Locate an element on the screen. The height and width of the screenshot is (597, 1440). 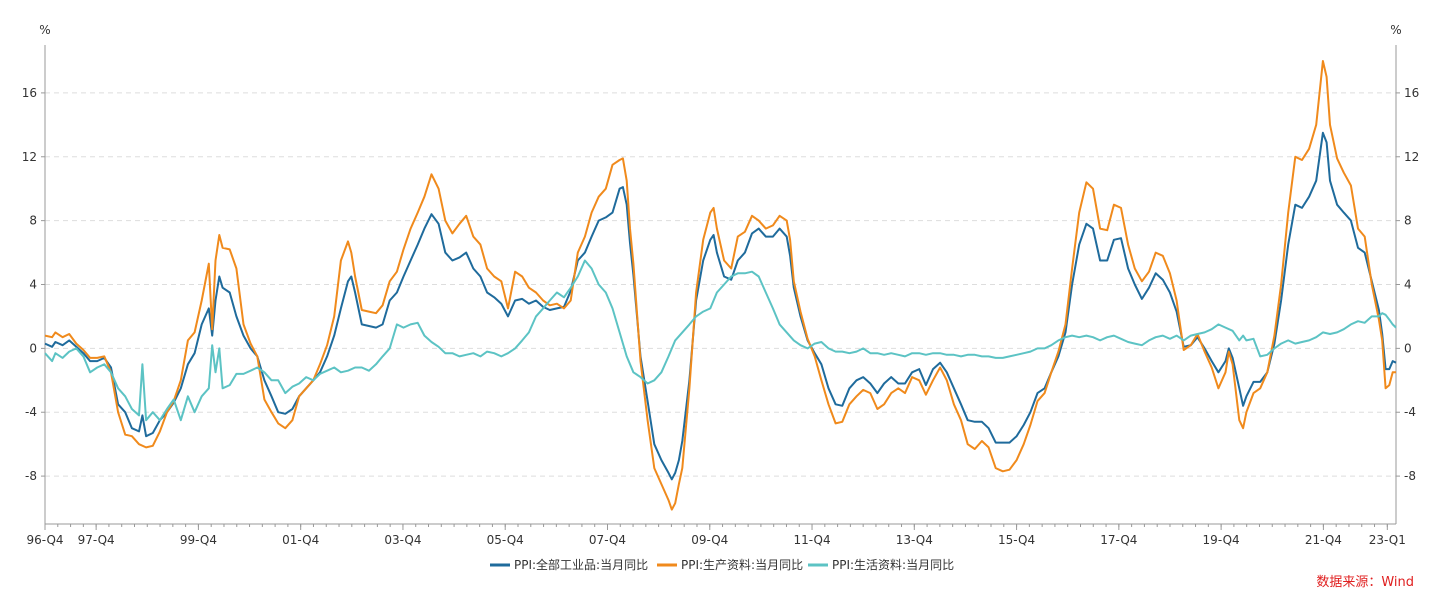
x-tick-label: 11-Q4 is located at coordinates (811, 540).